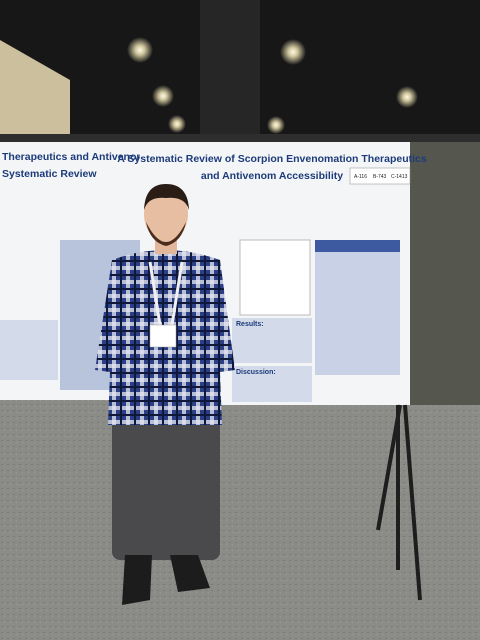 The height and width of the screenshot is (640, 480). Describe the element at coordinates (74, 157) in the screenshot. I see `poster-title: Therapeutics and Antivenom` at that location.